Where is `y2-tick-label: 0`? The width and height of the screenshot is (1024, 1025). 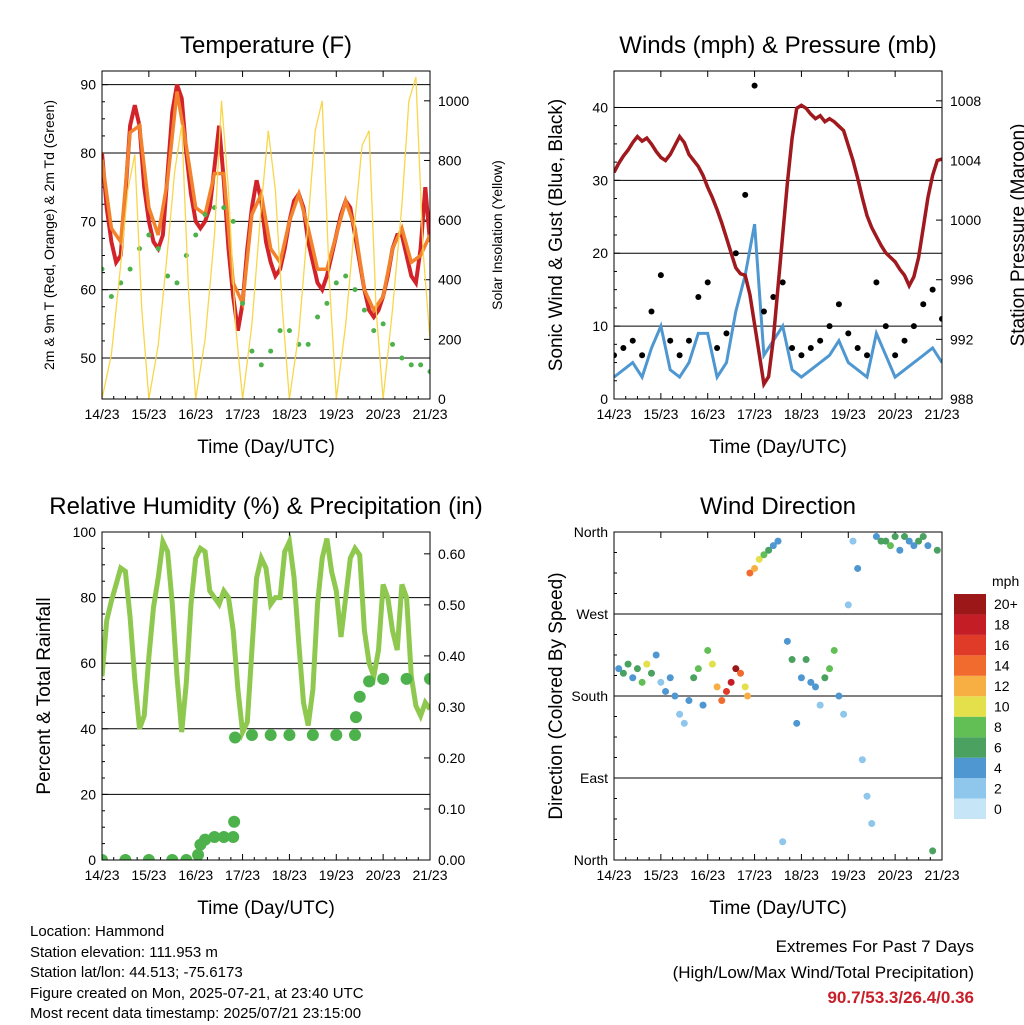
y2-tick-label: 0 is located at coordinates (442, 399).